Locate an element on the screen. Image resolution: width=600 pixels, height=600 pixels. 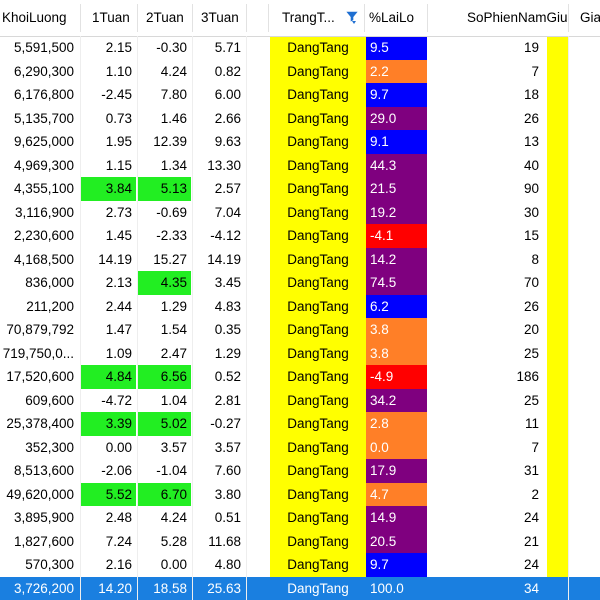
cell-2tuan: 3.57 is located at coordinates (173, 447).